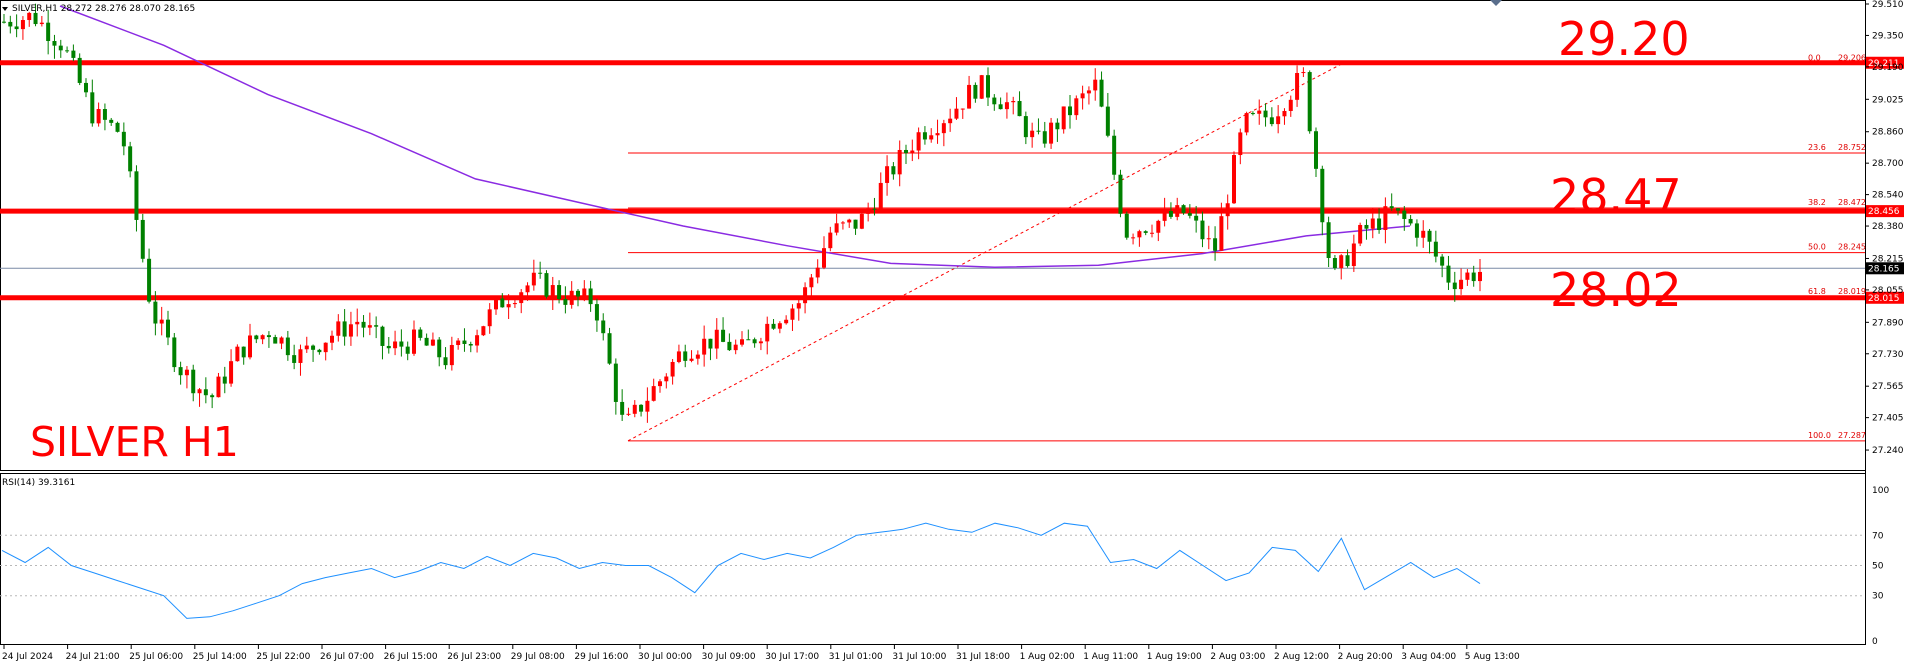 The width and height of the screenshot is (1905, 669). I want to click on time-tick-label: 1 Aug 02:00, so click(1047, 657).